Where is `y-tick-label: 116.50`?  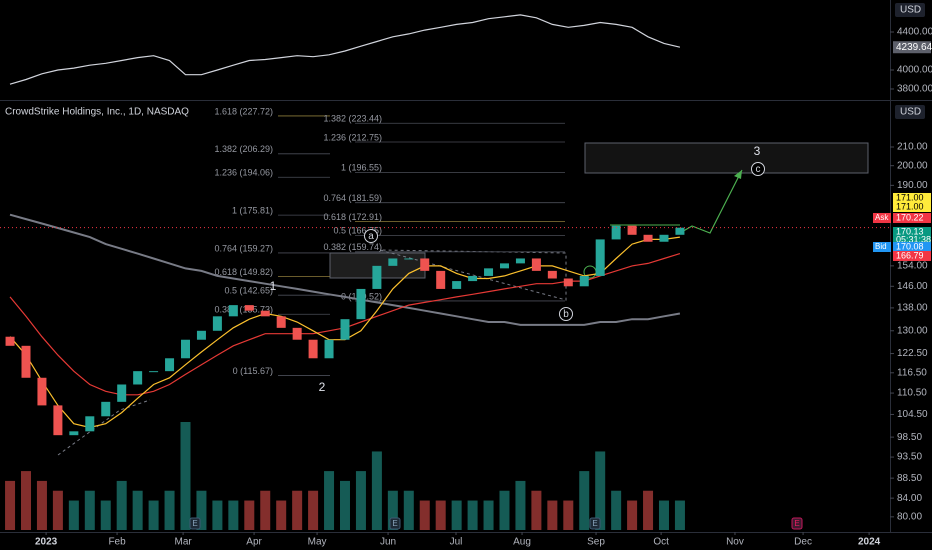
y-tick-label: 116.50 is located at coordinates (912, 372).